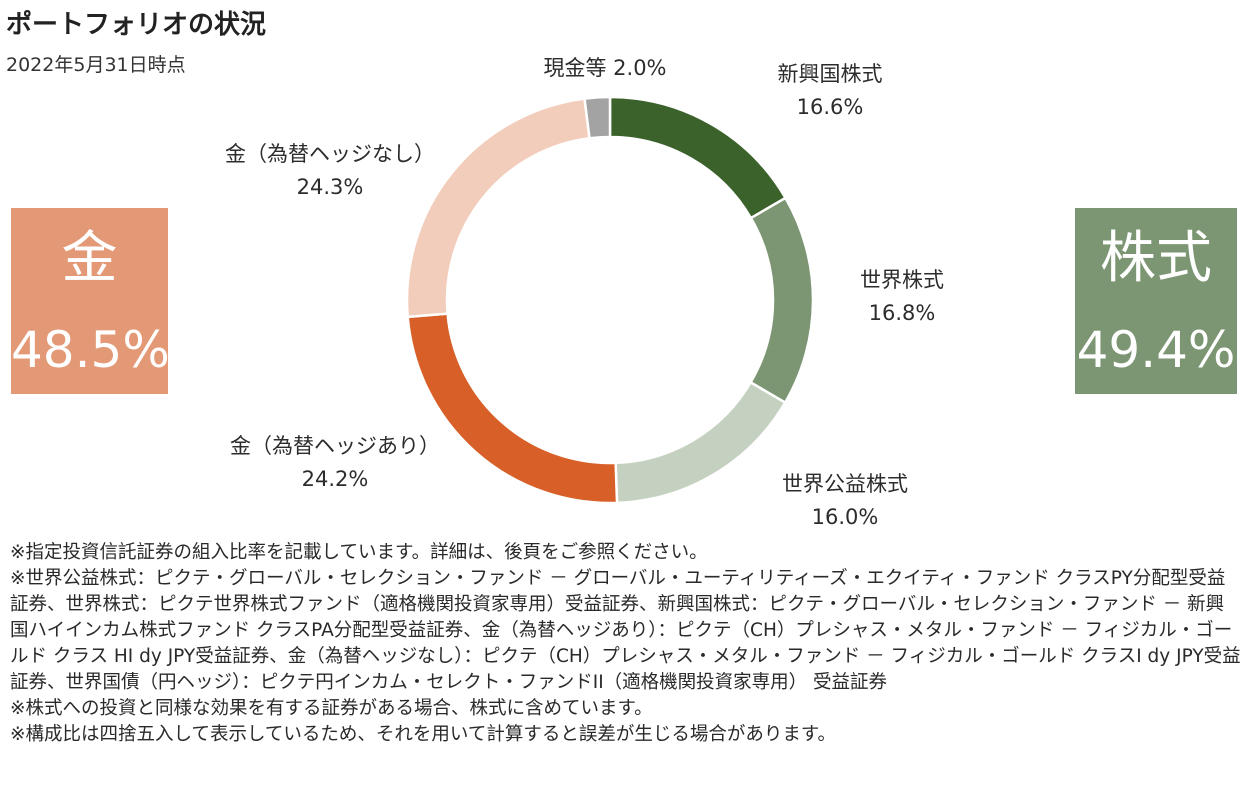  Describe the element at coordinates (330, 187) in the screenshot. I see `slice-value: 24.3%` at that location.